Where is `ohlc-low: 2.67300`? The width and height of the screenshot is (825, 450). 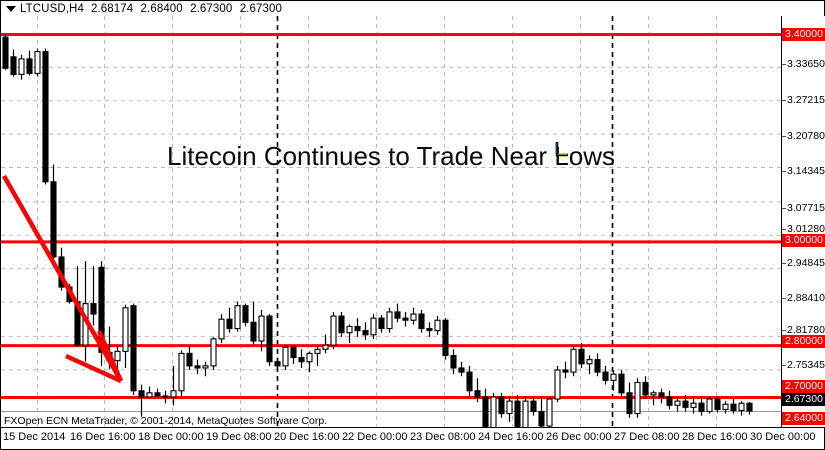
ohlc-low: 2.67300 is located at coordinates (211, 8).